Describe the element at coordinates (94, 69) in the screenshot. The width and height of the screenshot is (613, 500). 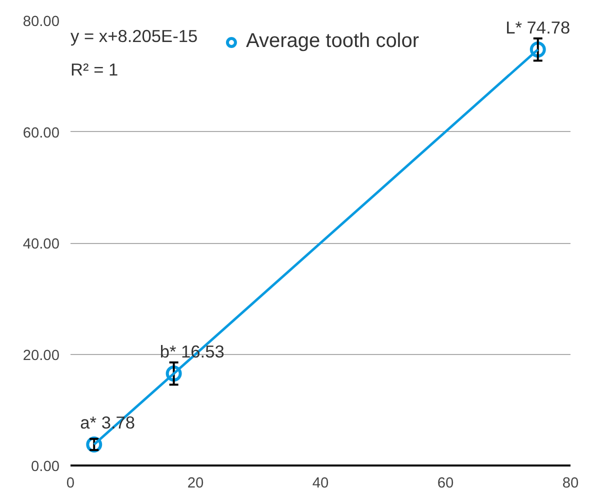
I see `annotation: R² = 1` at that location.